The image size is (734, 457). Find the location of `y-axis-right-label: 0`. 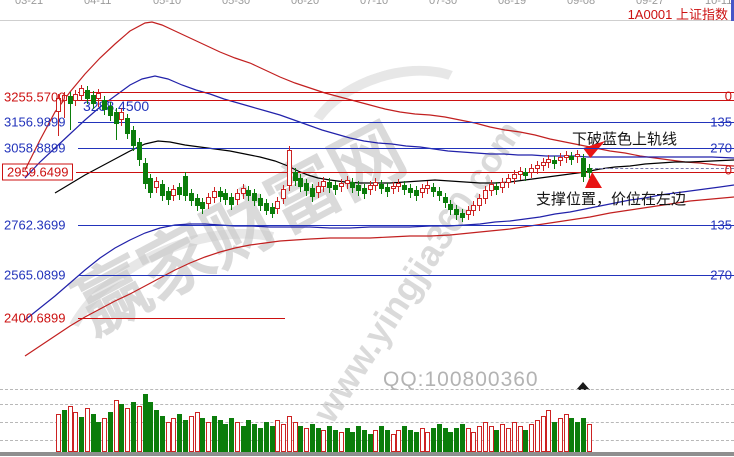

y-axis-right-label: 0 is located at coordinates (728, 96).